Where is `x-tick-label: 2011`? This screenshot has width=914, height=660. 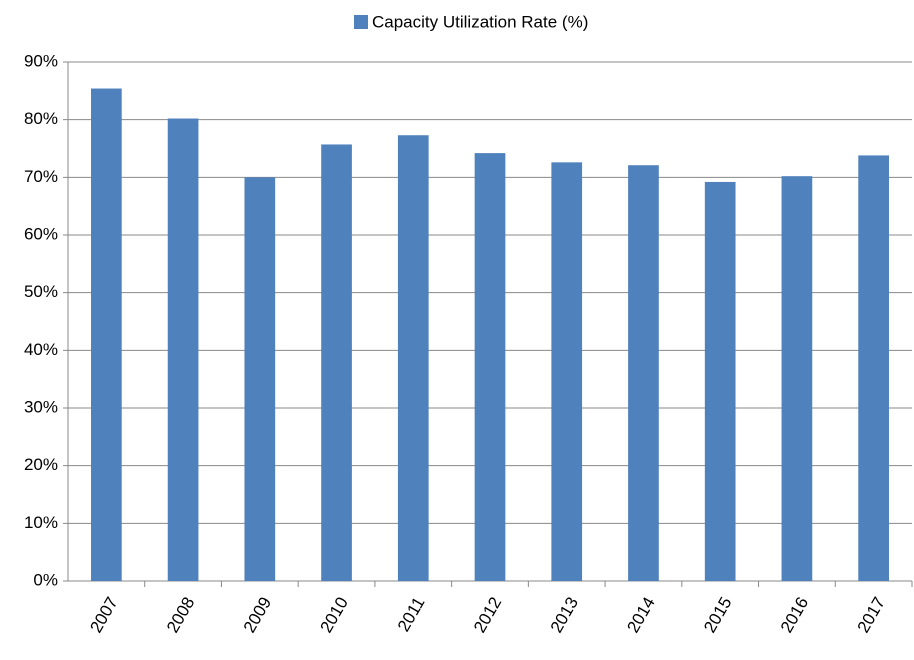 x-tick-label: 2011 is located at coordinates (411, 614).